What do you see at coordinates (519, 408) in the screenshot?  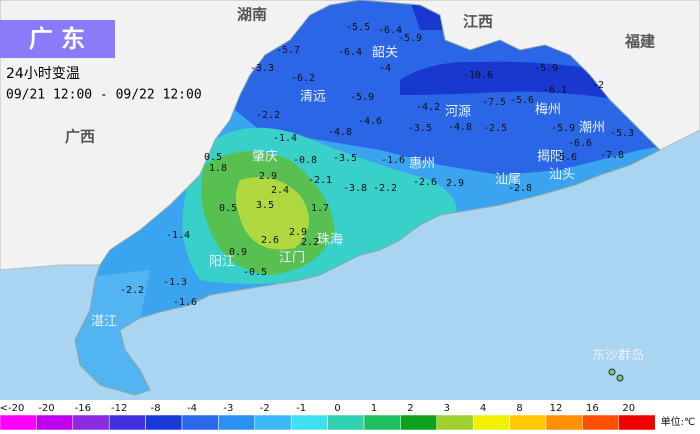 I see `legend-label: 8` at bounding box center [519, 408].